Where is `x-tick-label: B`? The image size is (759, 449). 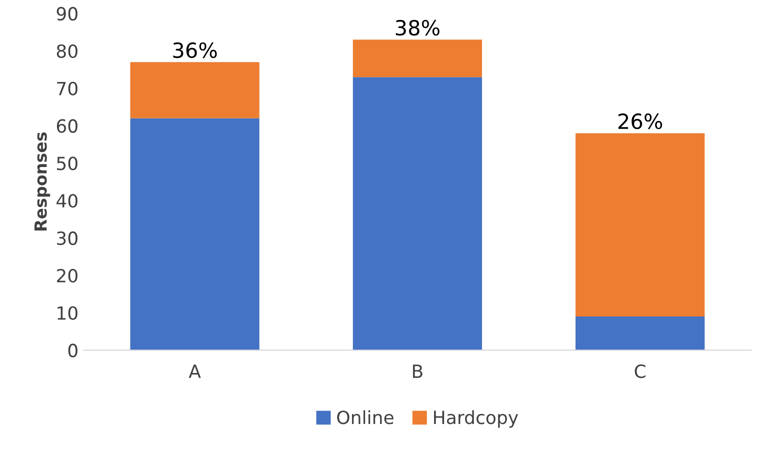 x-tick-label: B is located at coordinates (417, 371).